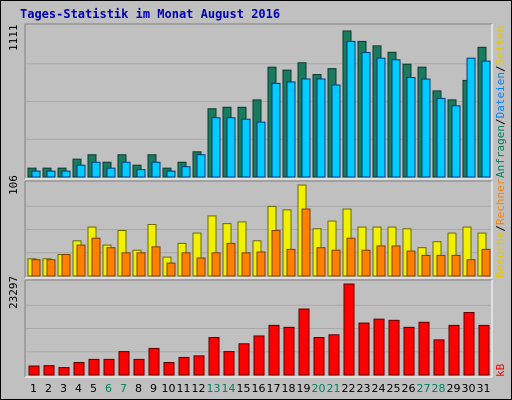 The image size is (512, 400). Describe the element at coordinates (153, 388) in the screenshot. I see `x-tick-label-day-9: 9` at that location.